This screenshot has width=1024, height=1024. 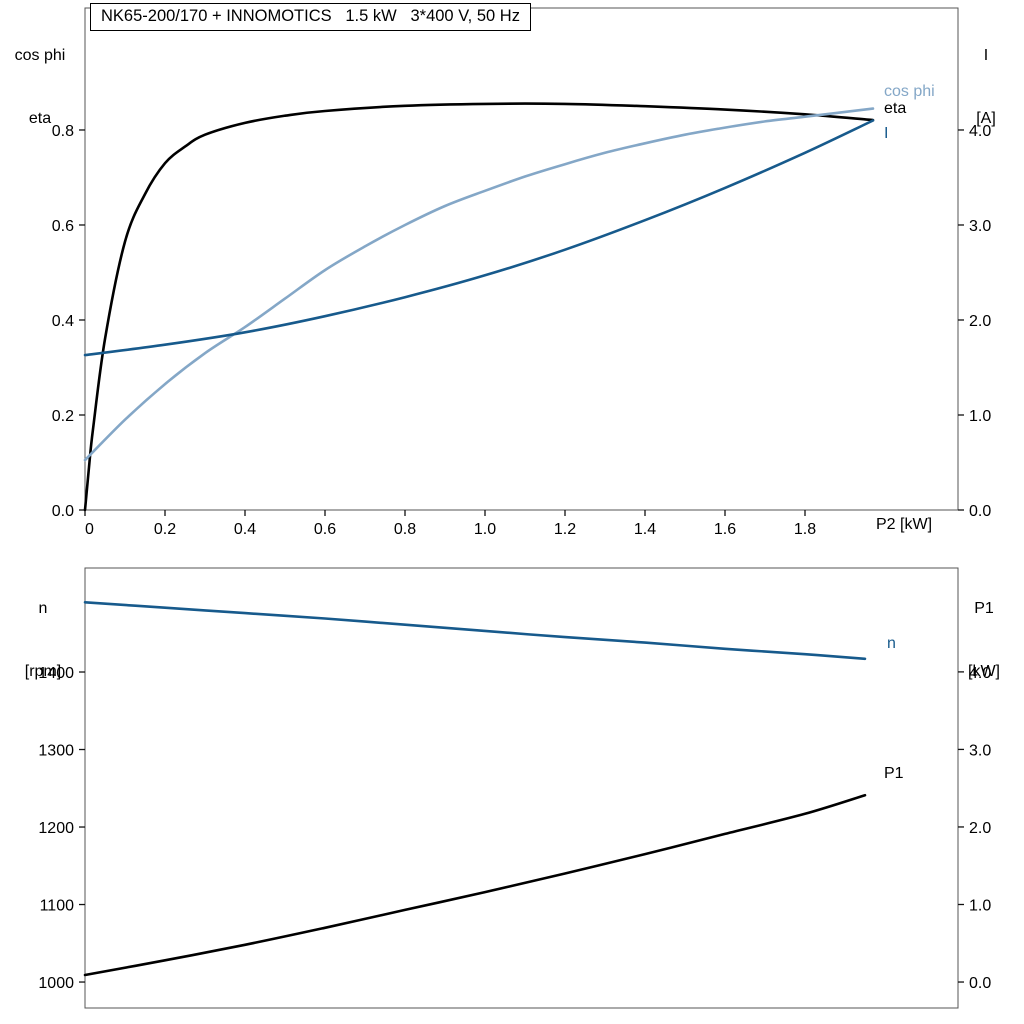 I want to click on top-right-axis-title: I [A], so click(x=986, y=87).